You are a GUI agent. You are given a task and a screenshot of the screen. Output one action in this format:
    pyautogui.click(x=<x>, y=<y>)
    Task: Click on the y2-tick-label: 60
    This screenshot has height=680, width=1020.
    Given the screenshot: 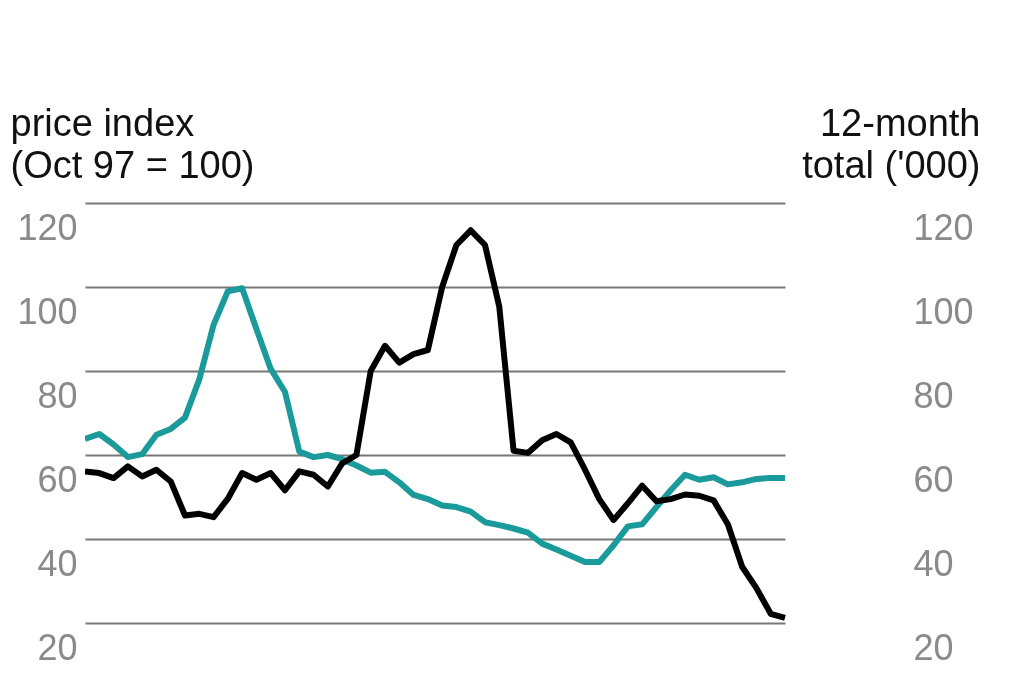 What is the action you would take?
    pyautogui.click(x=933, y=479)
    